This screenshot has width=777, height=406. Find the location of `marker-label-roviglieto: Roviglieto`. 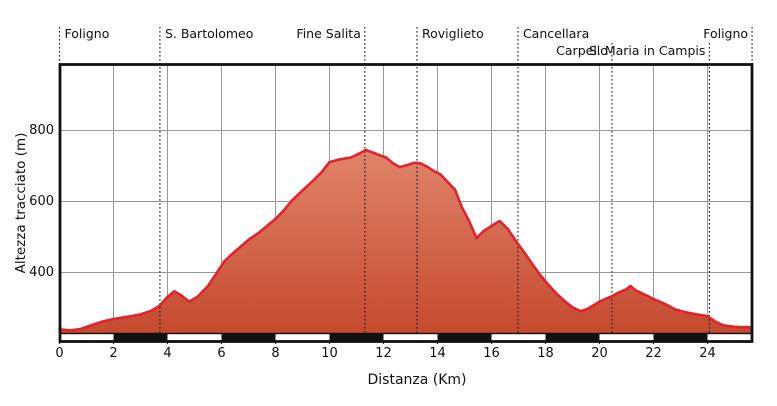

marker-label-roviglieto: Roviglieto is located at coordinates (452, 33).